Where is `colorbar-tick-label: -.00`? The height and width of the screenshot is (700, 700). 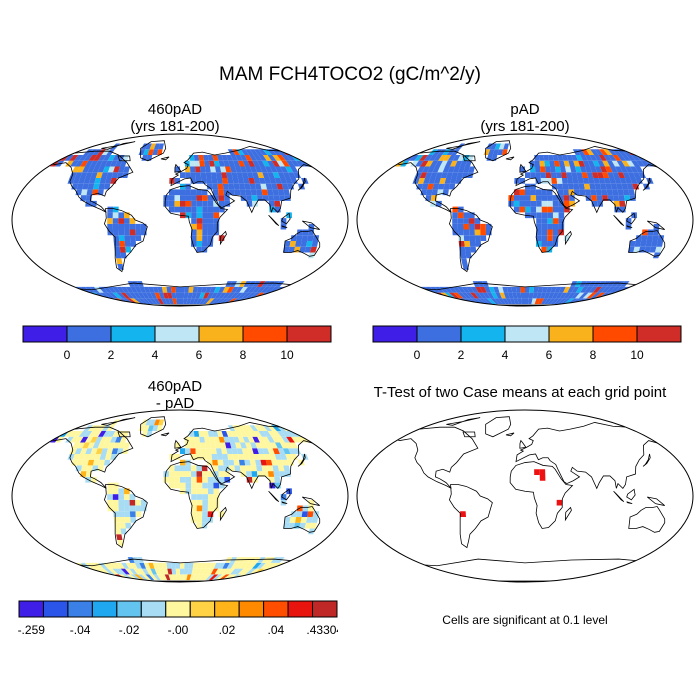 colorbar-tick-label: -.00 is located at coordinates (178, 630).